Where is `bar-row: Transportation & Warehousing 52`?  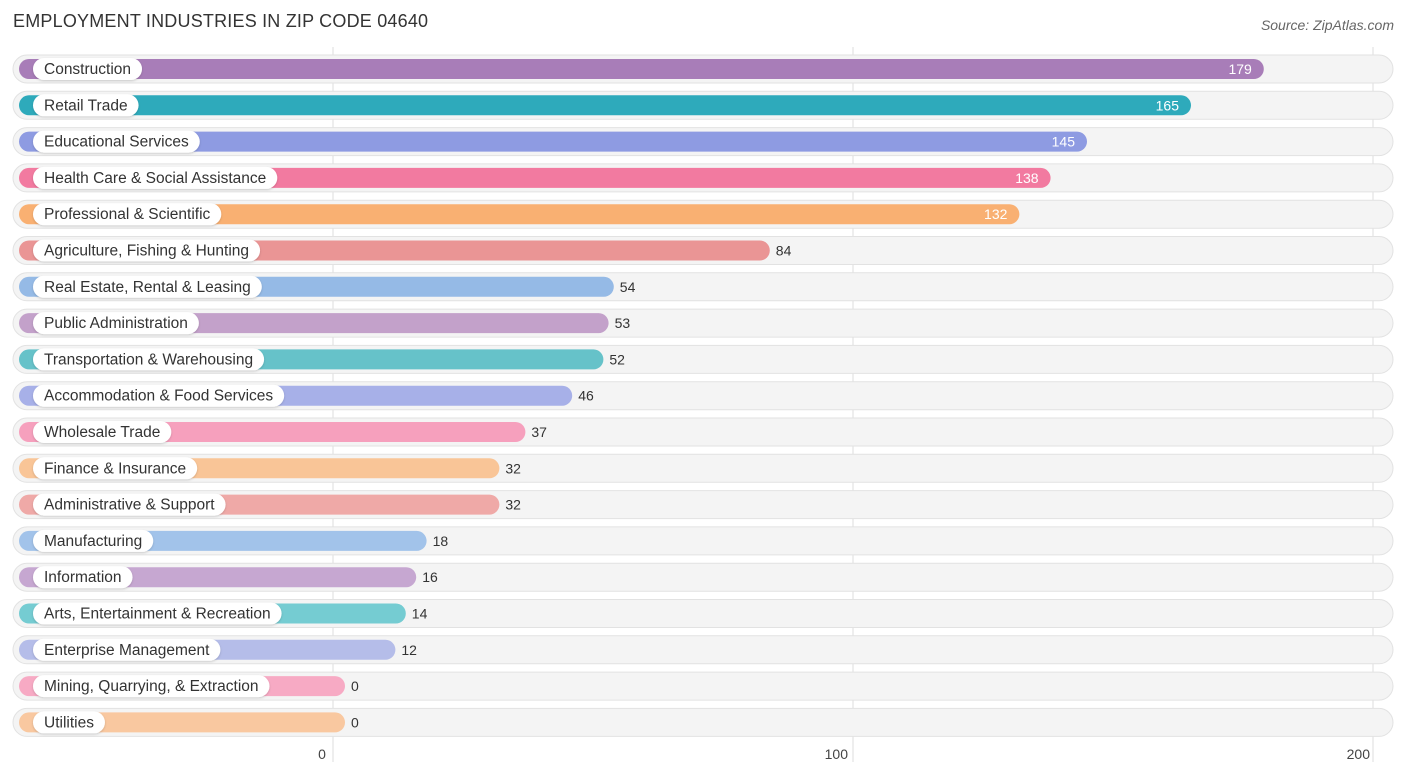 bar-row: Transportation & Warehousing 52 is located at coordinates (703, 359).